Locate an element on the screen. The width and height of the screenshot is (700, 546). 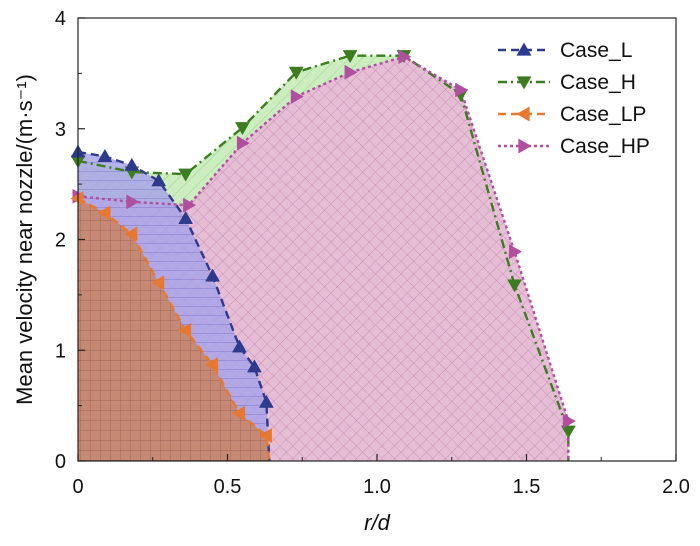
x-axis-title: r/d is located at coordinates (377, 522).